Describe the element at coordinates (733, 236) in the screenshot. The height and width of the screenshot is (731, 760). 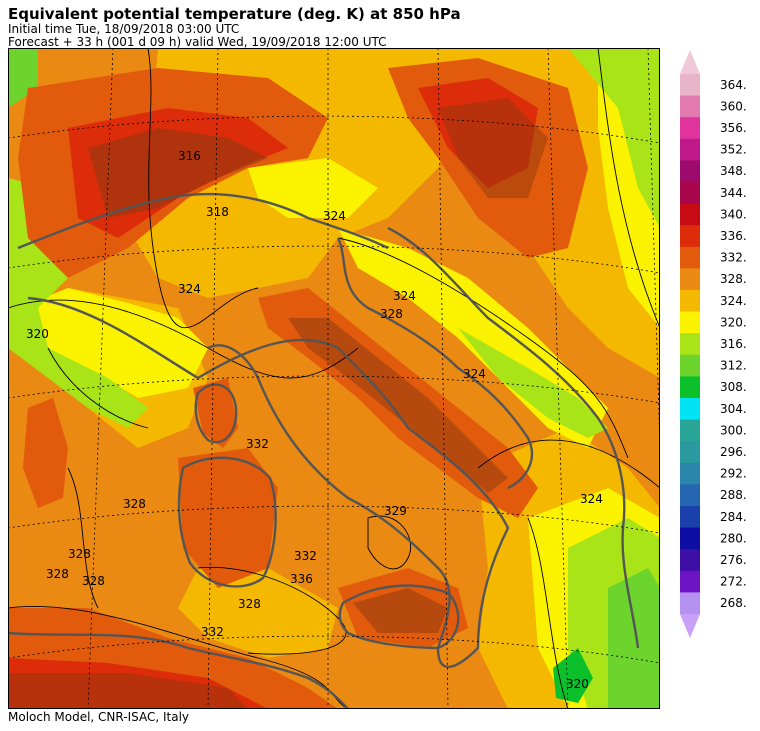
I see `colorbar-label: 336.` at that location.